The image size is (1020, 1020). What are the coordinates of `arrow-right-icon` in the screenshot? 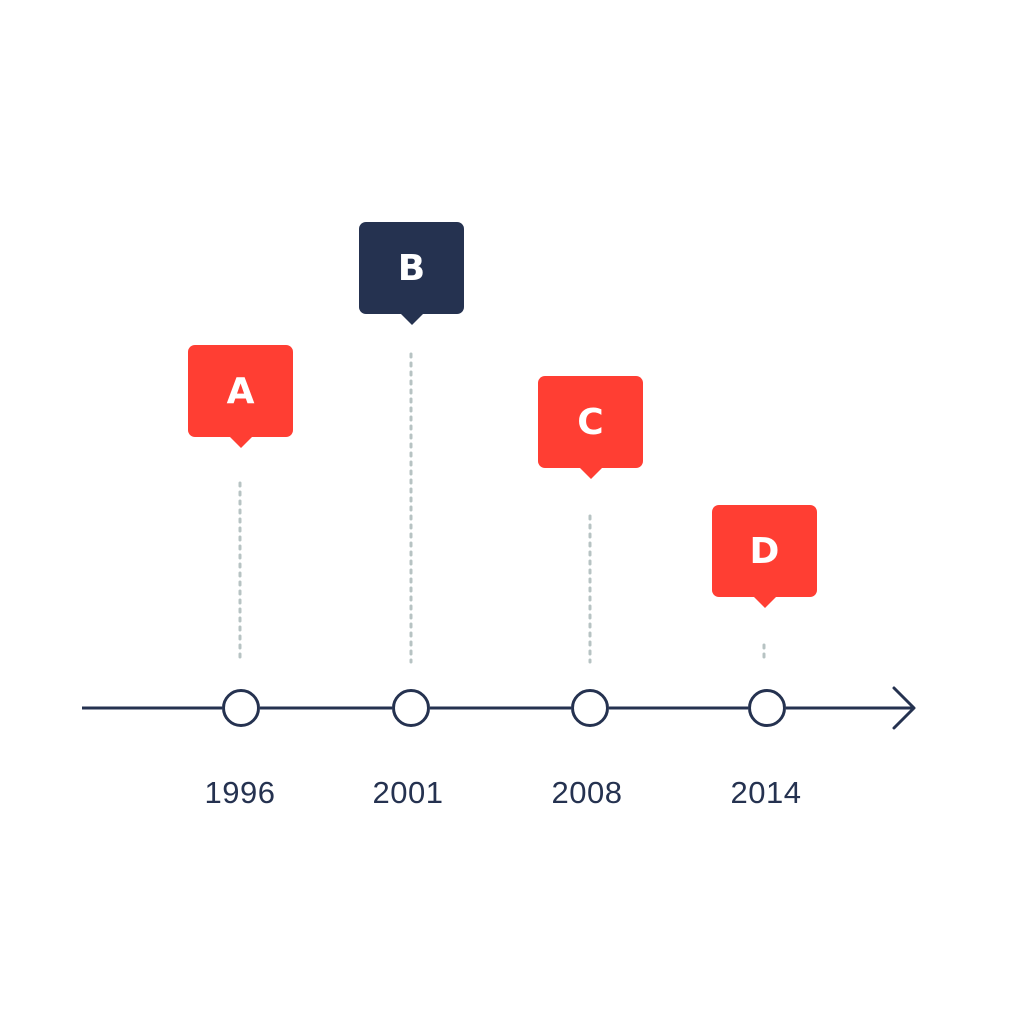 It's located at (904, 708).